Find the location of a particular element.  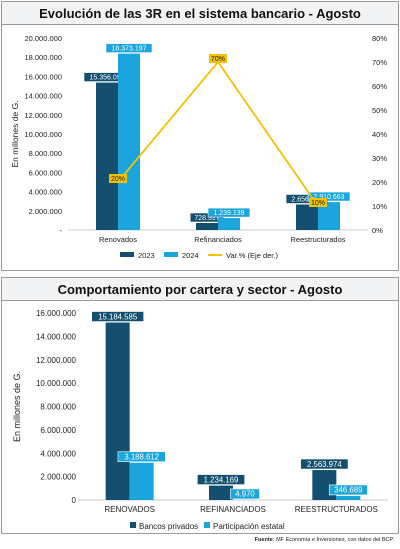

x-tick-label: Refinanciados is located at coordinates (218, 239).